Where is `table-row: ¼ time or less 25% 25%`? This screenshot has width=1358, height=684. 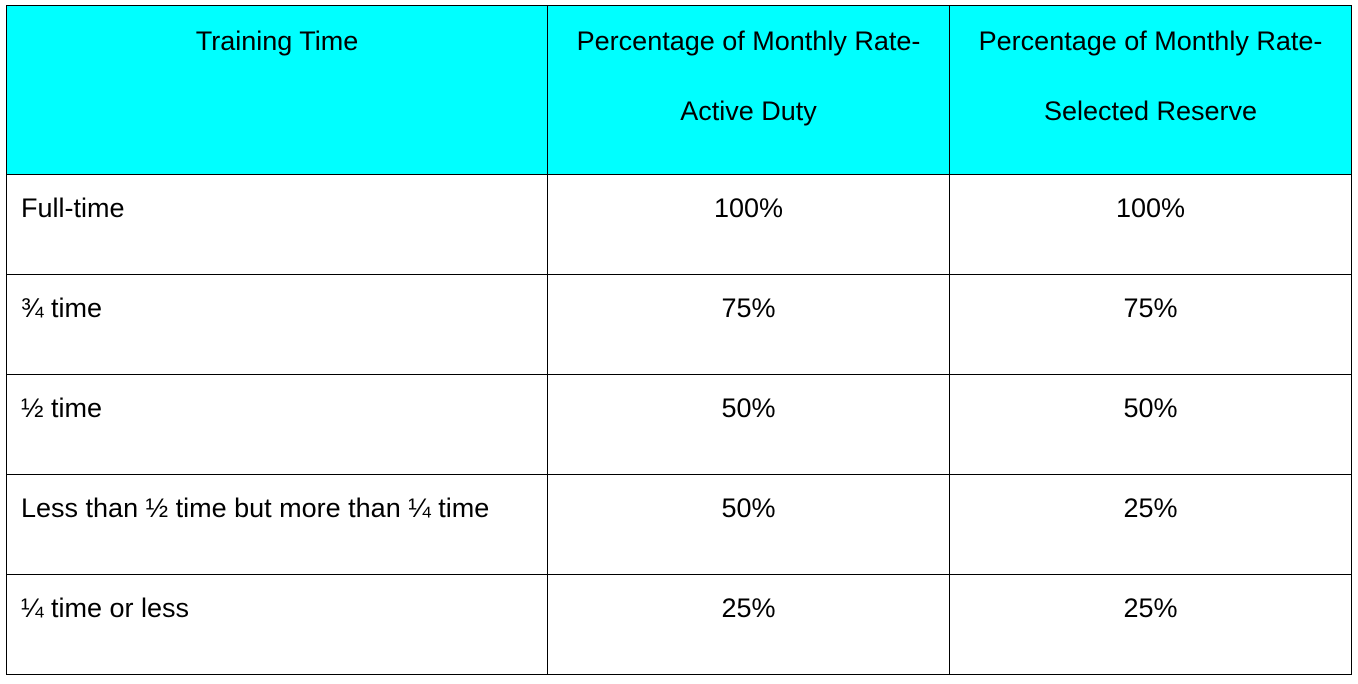 table-row: ¼ time or less 25% 25% is located at coordinates (679, 624).